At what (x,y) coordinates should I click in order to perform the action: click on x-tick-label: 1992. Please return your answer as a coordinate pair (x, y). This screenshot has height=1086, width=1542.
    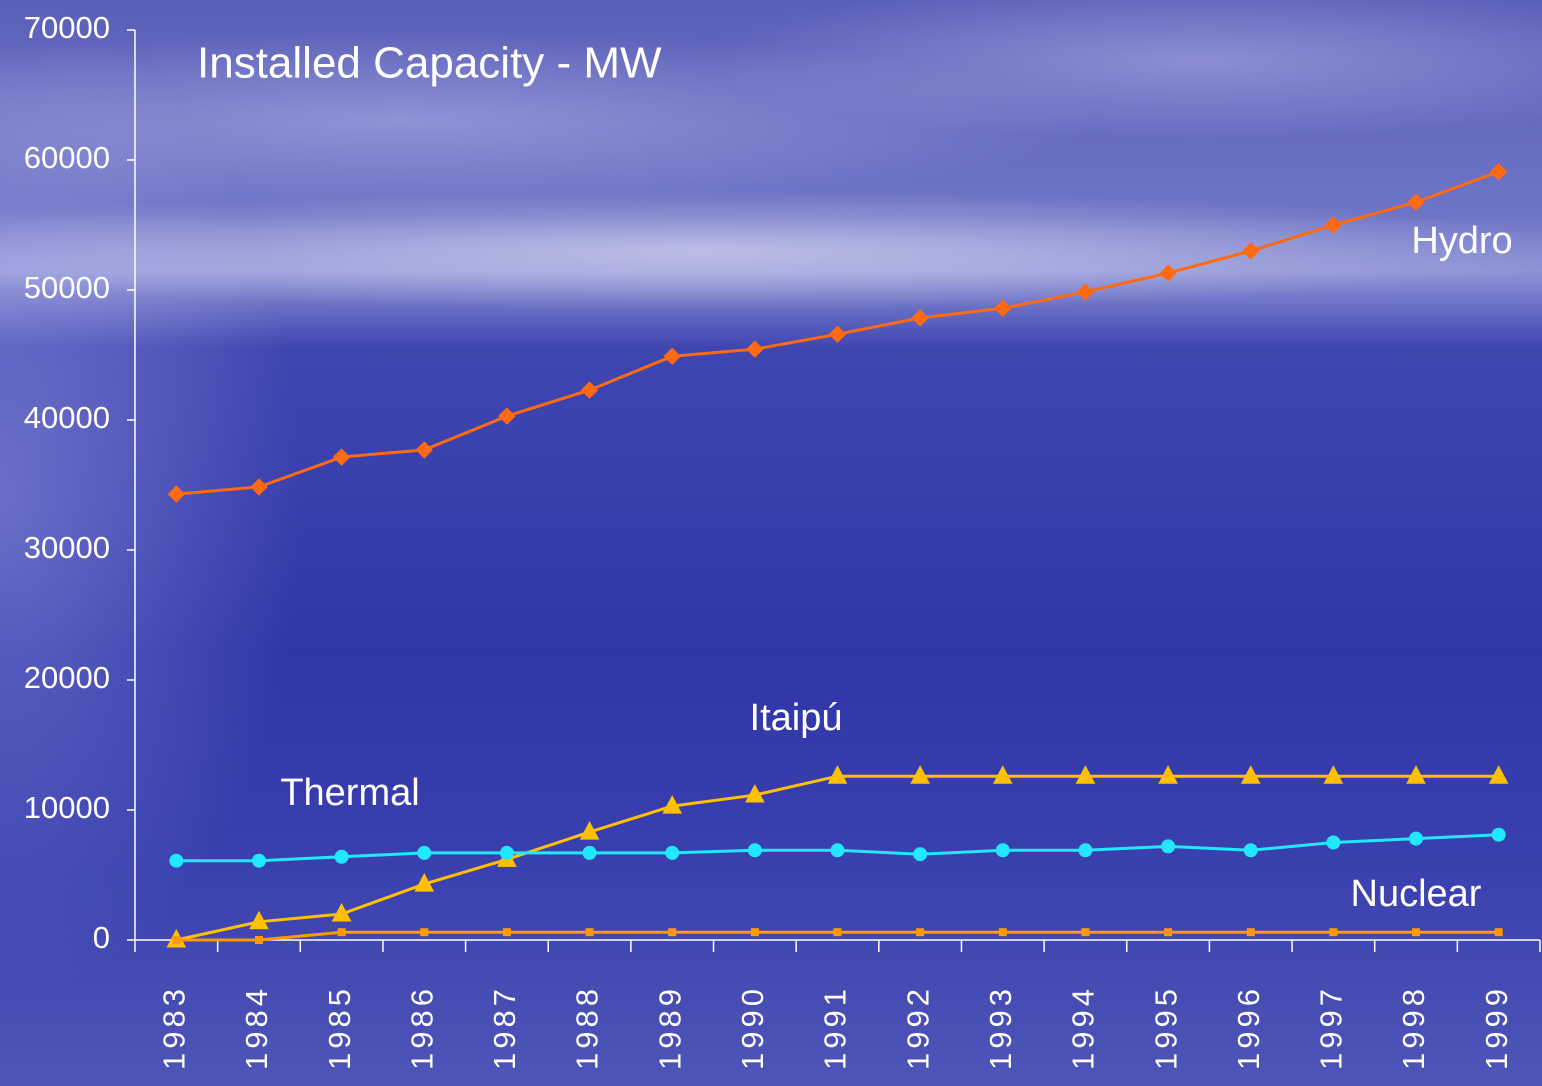
    Looking at the image, I should click on (917, 1027).